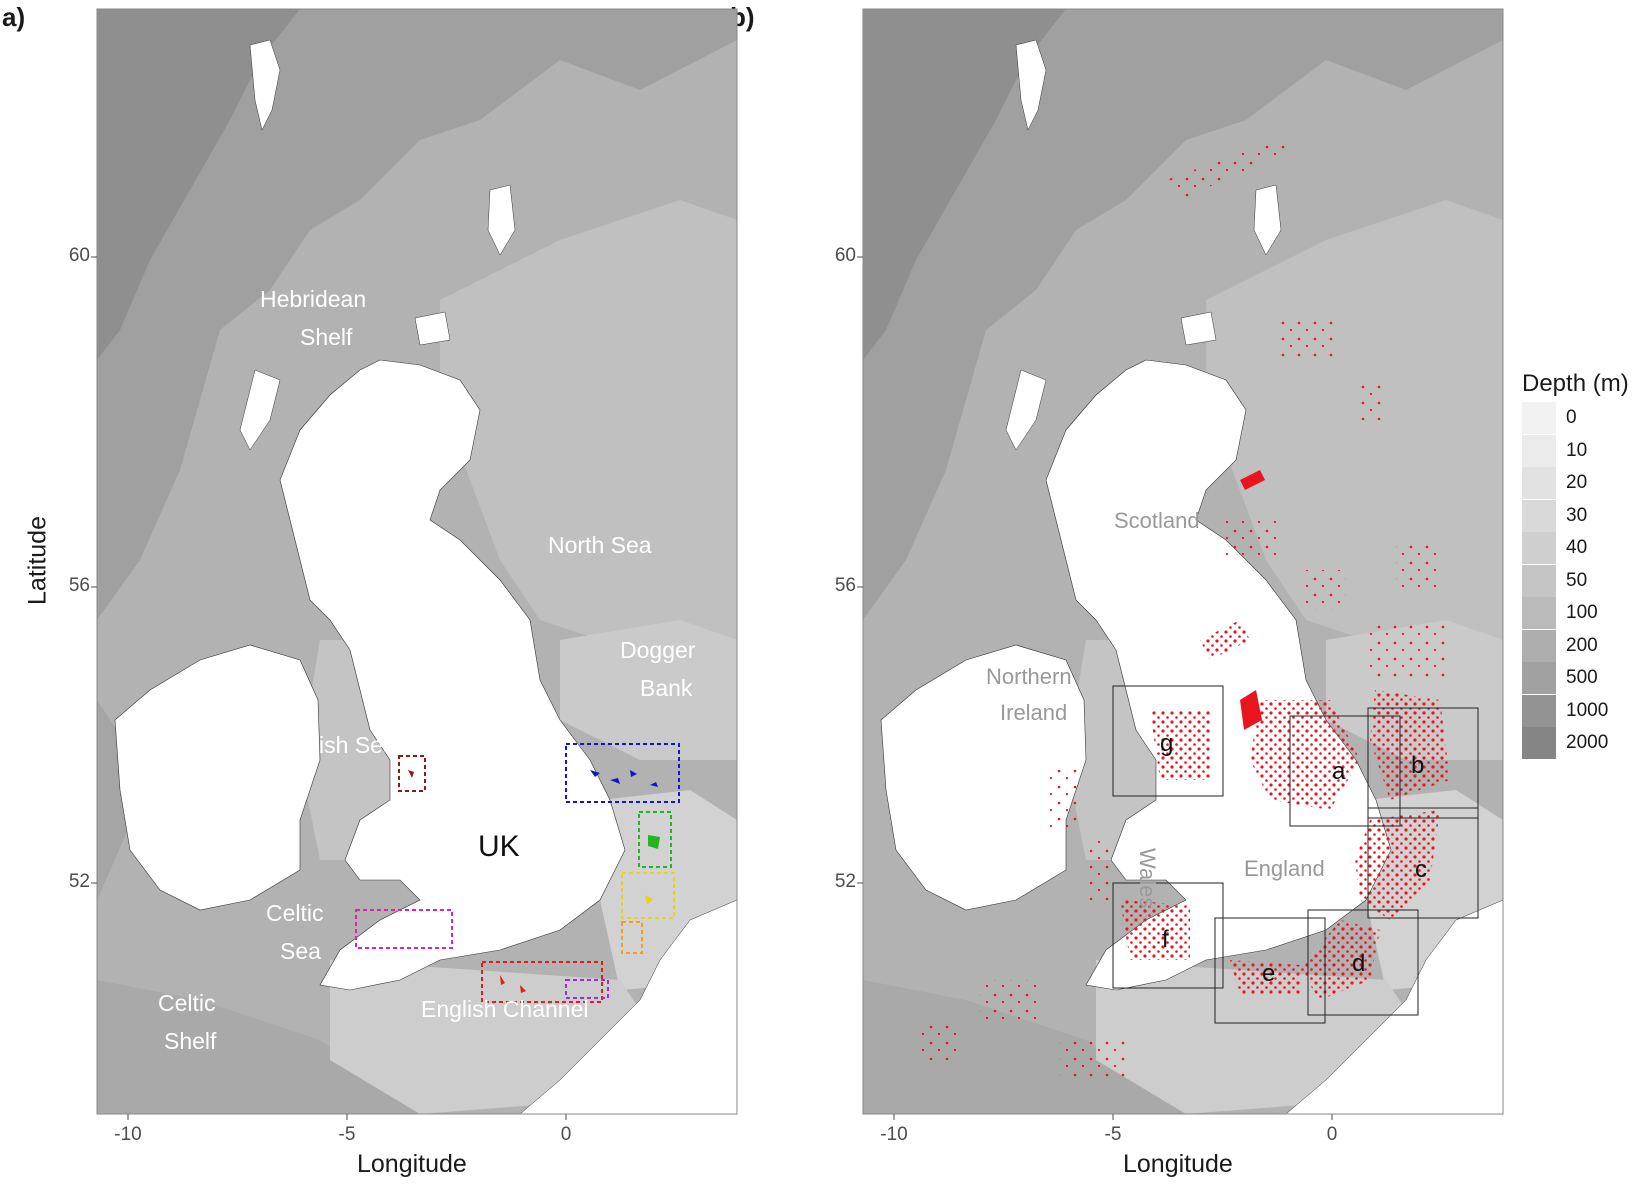 This screenshot has width=1650, height=1186. What do you see at coordinates (1571, 417) in the screenshot?
I see `legend-label-0: 0` at bounding box center [1571, 417].